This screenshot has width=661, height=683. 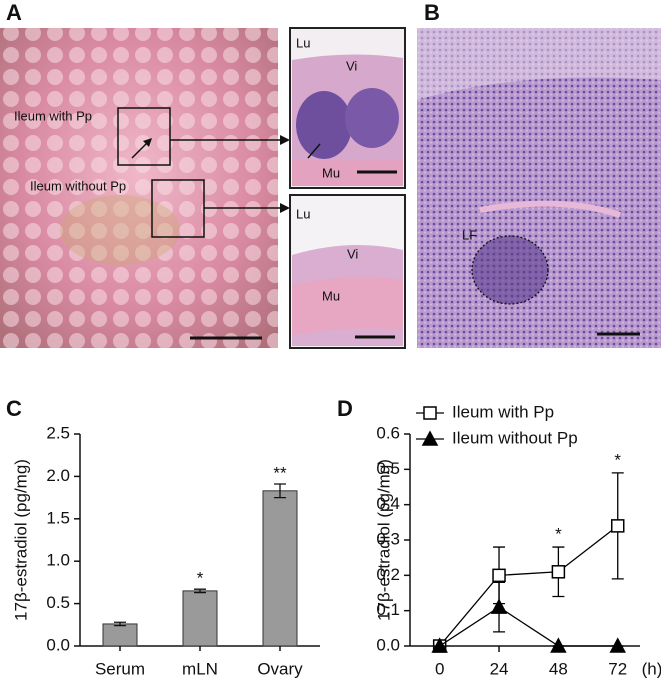 I want to click on y-tick-label: 2.5, so click(x=58, y=432).